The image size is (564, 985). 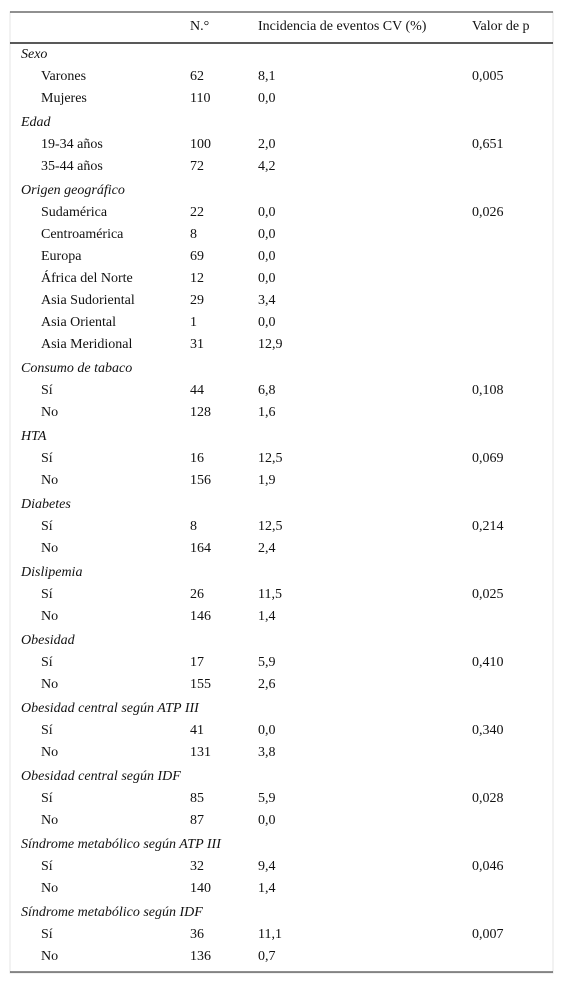 What do you see at coordinates (200, 684) in the screenshot?
I see `cell-n: 155` at bounding box center [200, 684].